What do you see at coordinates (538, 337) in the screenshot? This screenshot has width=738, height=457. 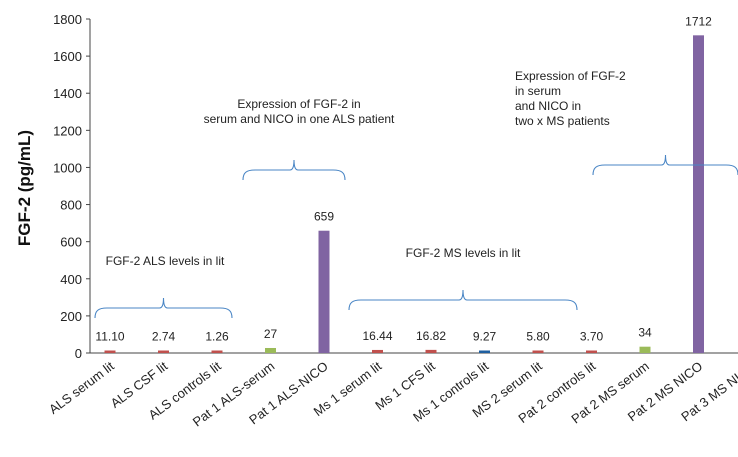 I see `data-label: 5.80` at bounding box center [538, 337].